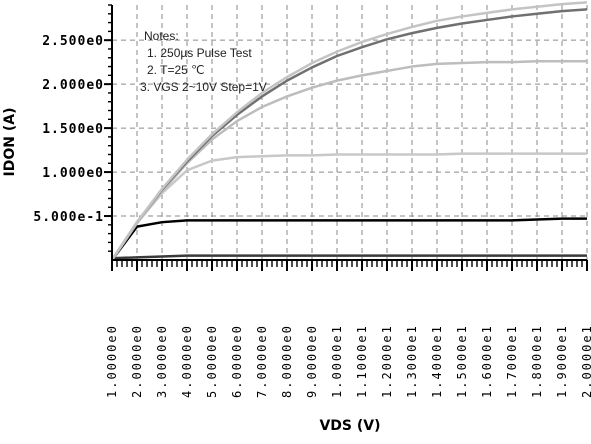  What do you see at coordinates (349, 426) in the screenshot?
I see `x-axis-title: VDS (V)` at bounding box center [349, 426].